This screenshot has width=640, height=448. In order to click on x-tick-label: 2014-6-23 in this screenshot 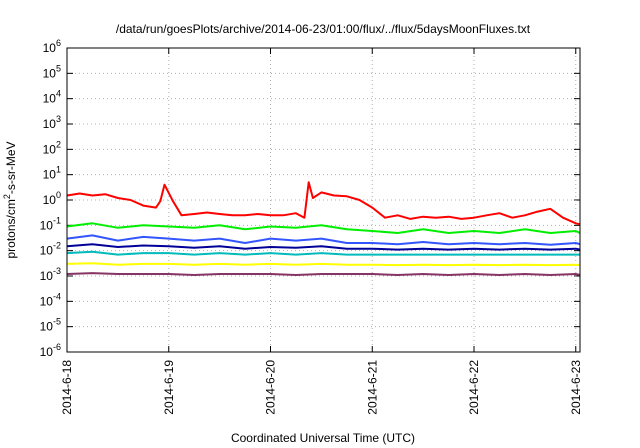, I will do `click(576, 387)`.